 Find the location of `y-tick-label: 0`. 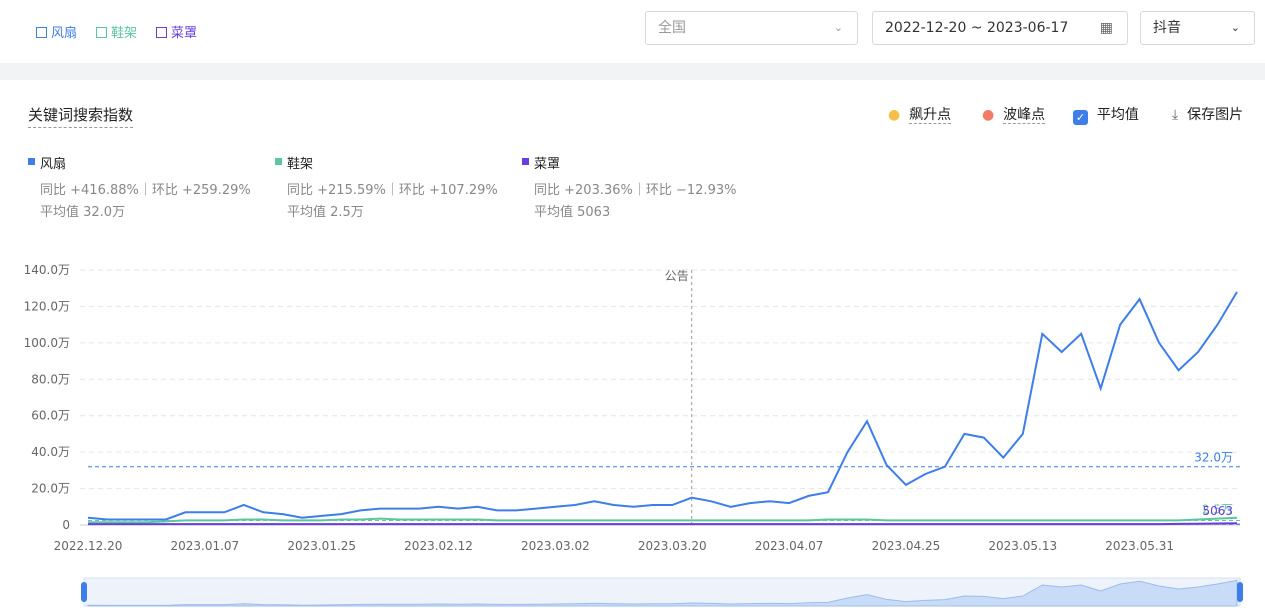

y-tick-label: 0 is located at coordinates (66, 525).